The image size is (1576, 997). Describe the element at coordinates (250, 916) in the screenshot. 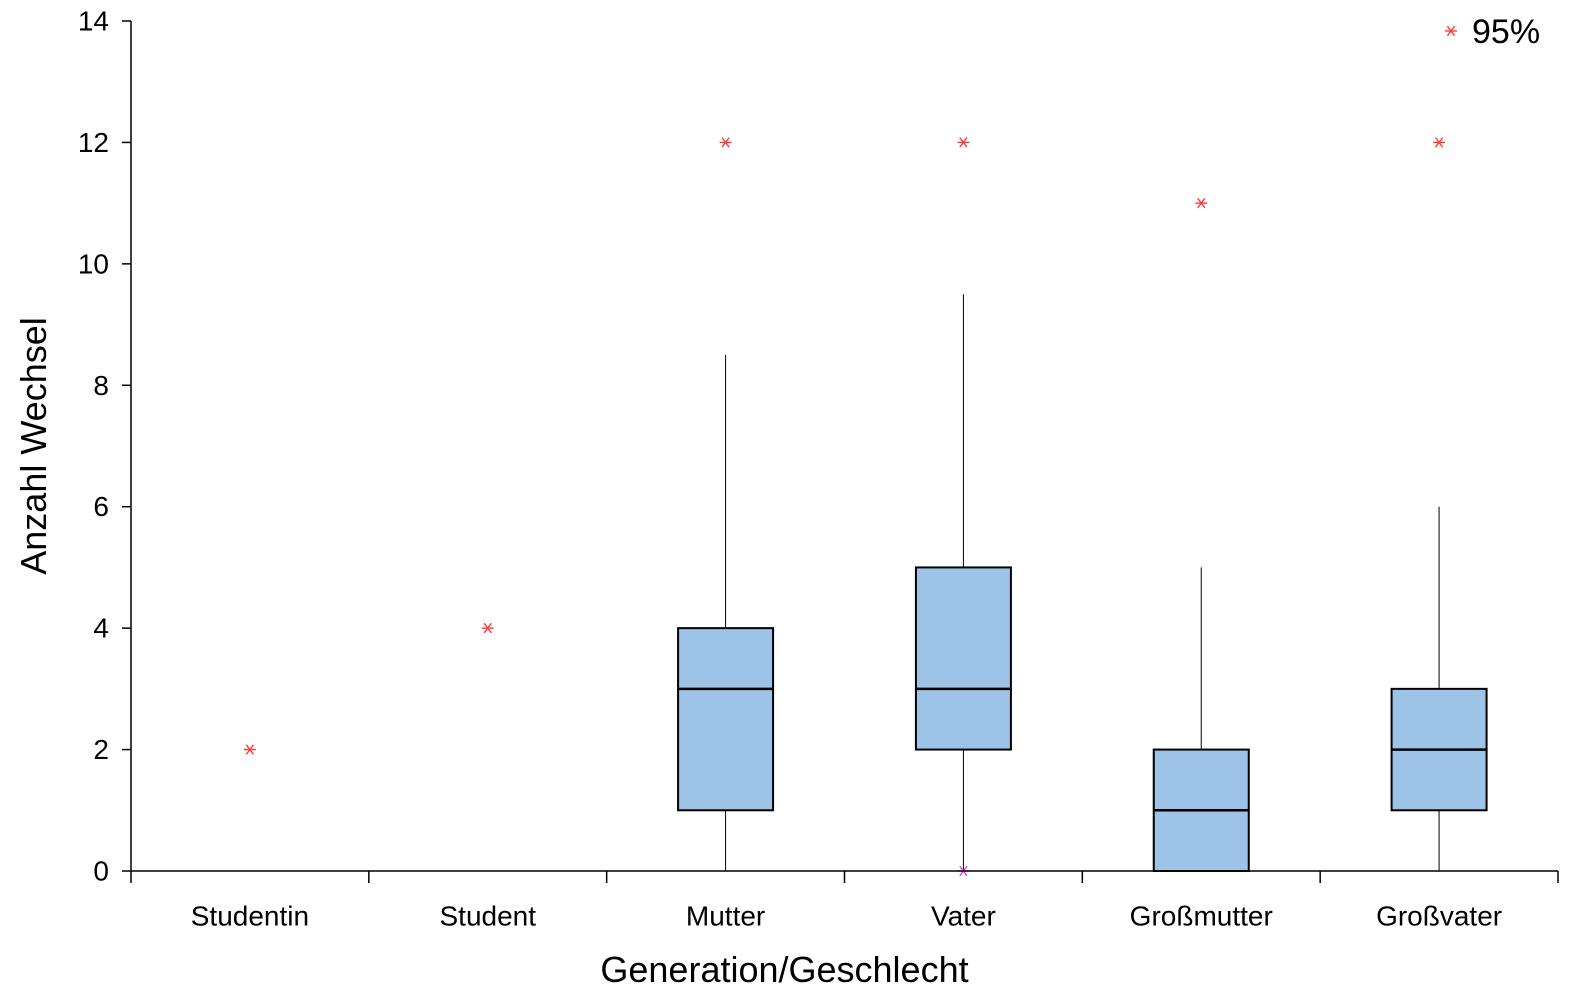

I see `x-tick-label-studentin: Studentin` at that location.